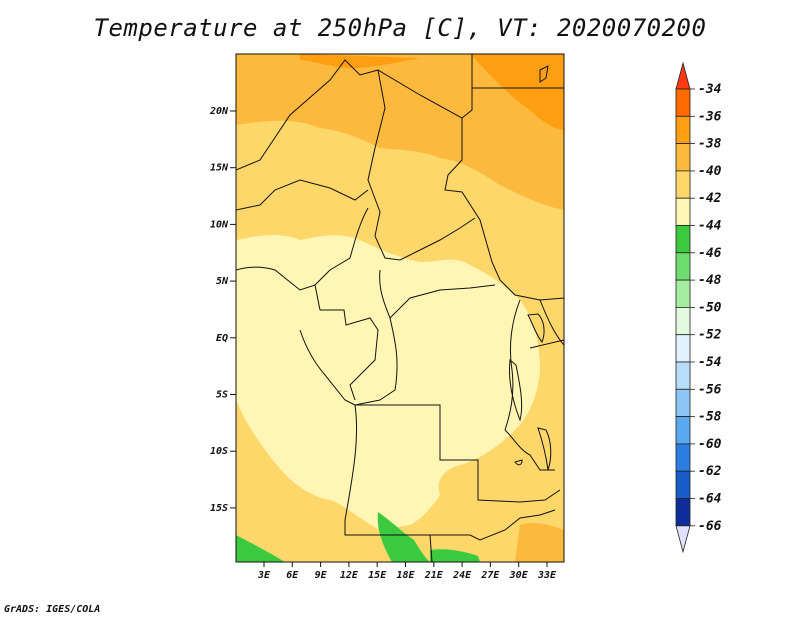 Image resolution: width=800 pixels, height=618 pixels. What do you see at coordinates (710, 171) in the screenshot?
I see `legend-label: -40` at bounding box center [710, 171].